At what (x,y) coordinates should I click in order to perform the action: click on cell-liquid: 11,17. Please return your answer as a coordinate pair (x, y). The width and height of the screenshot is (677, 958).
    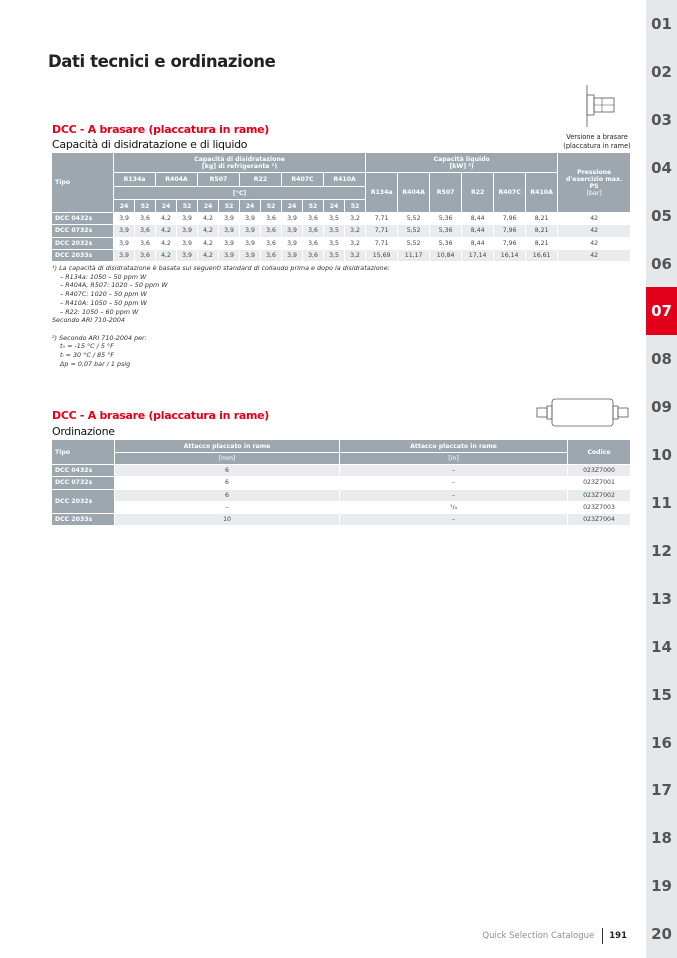
    Looking at the image, I should click on (414, 255).